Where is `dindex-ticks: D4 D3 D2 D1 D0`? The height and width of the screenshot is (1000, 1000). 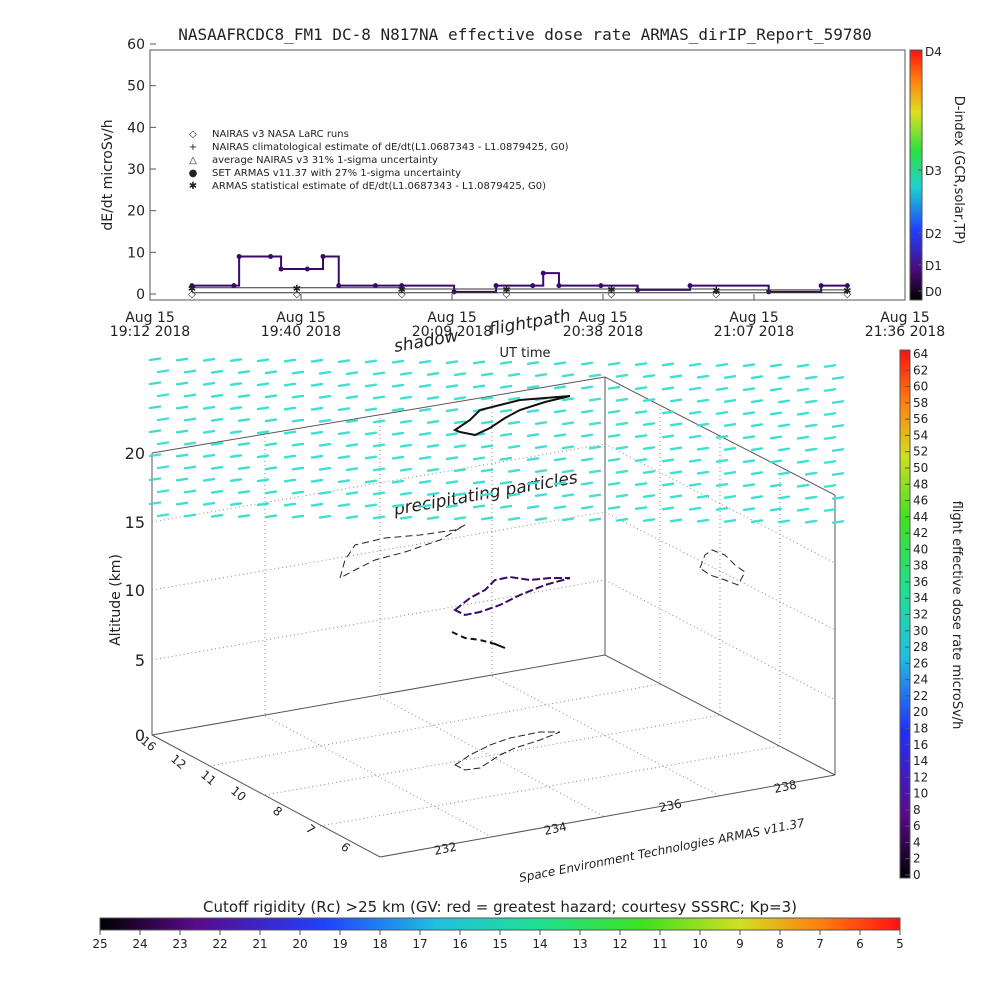 dindex-ticks: D4 D3 D2 D1 D0 is located at coordinates (930, 172).